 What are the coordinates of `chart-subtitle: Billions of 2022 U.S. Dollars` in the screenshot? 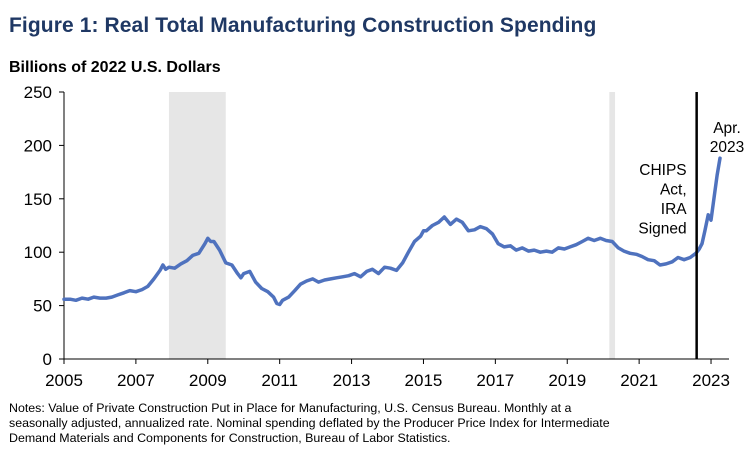 It's located at (115, 67).